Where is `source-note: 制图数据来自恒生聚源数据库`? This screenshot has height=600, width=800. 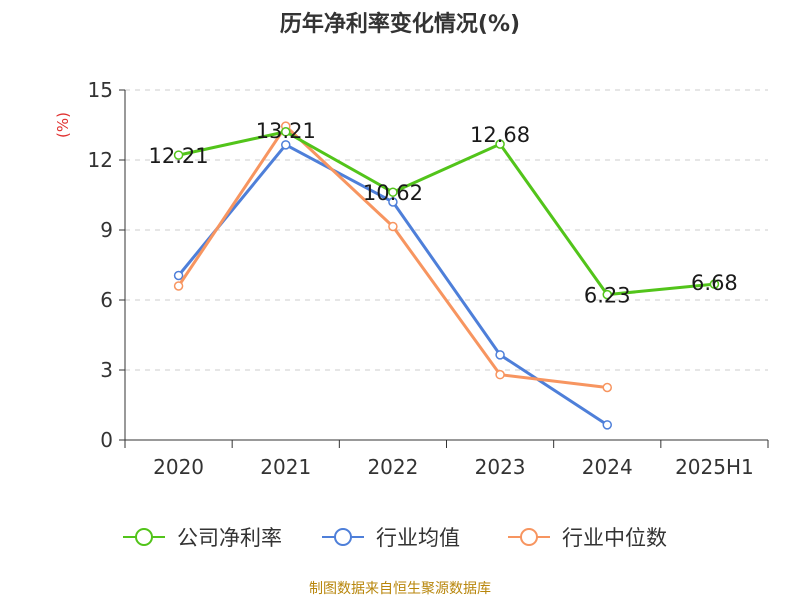 source-note: 制图数据来自恒生聚源数据库 is located at coordinates (400, 589).